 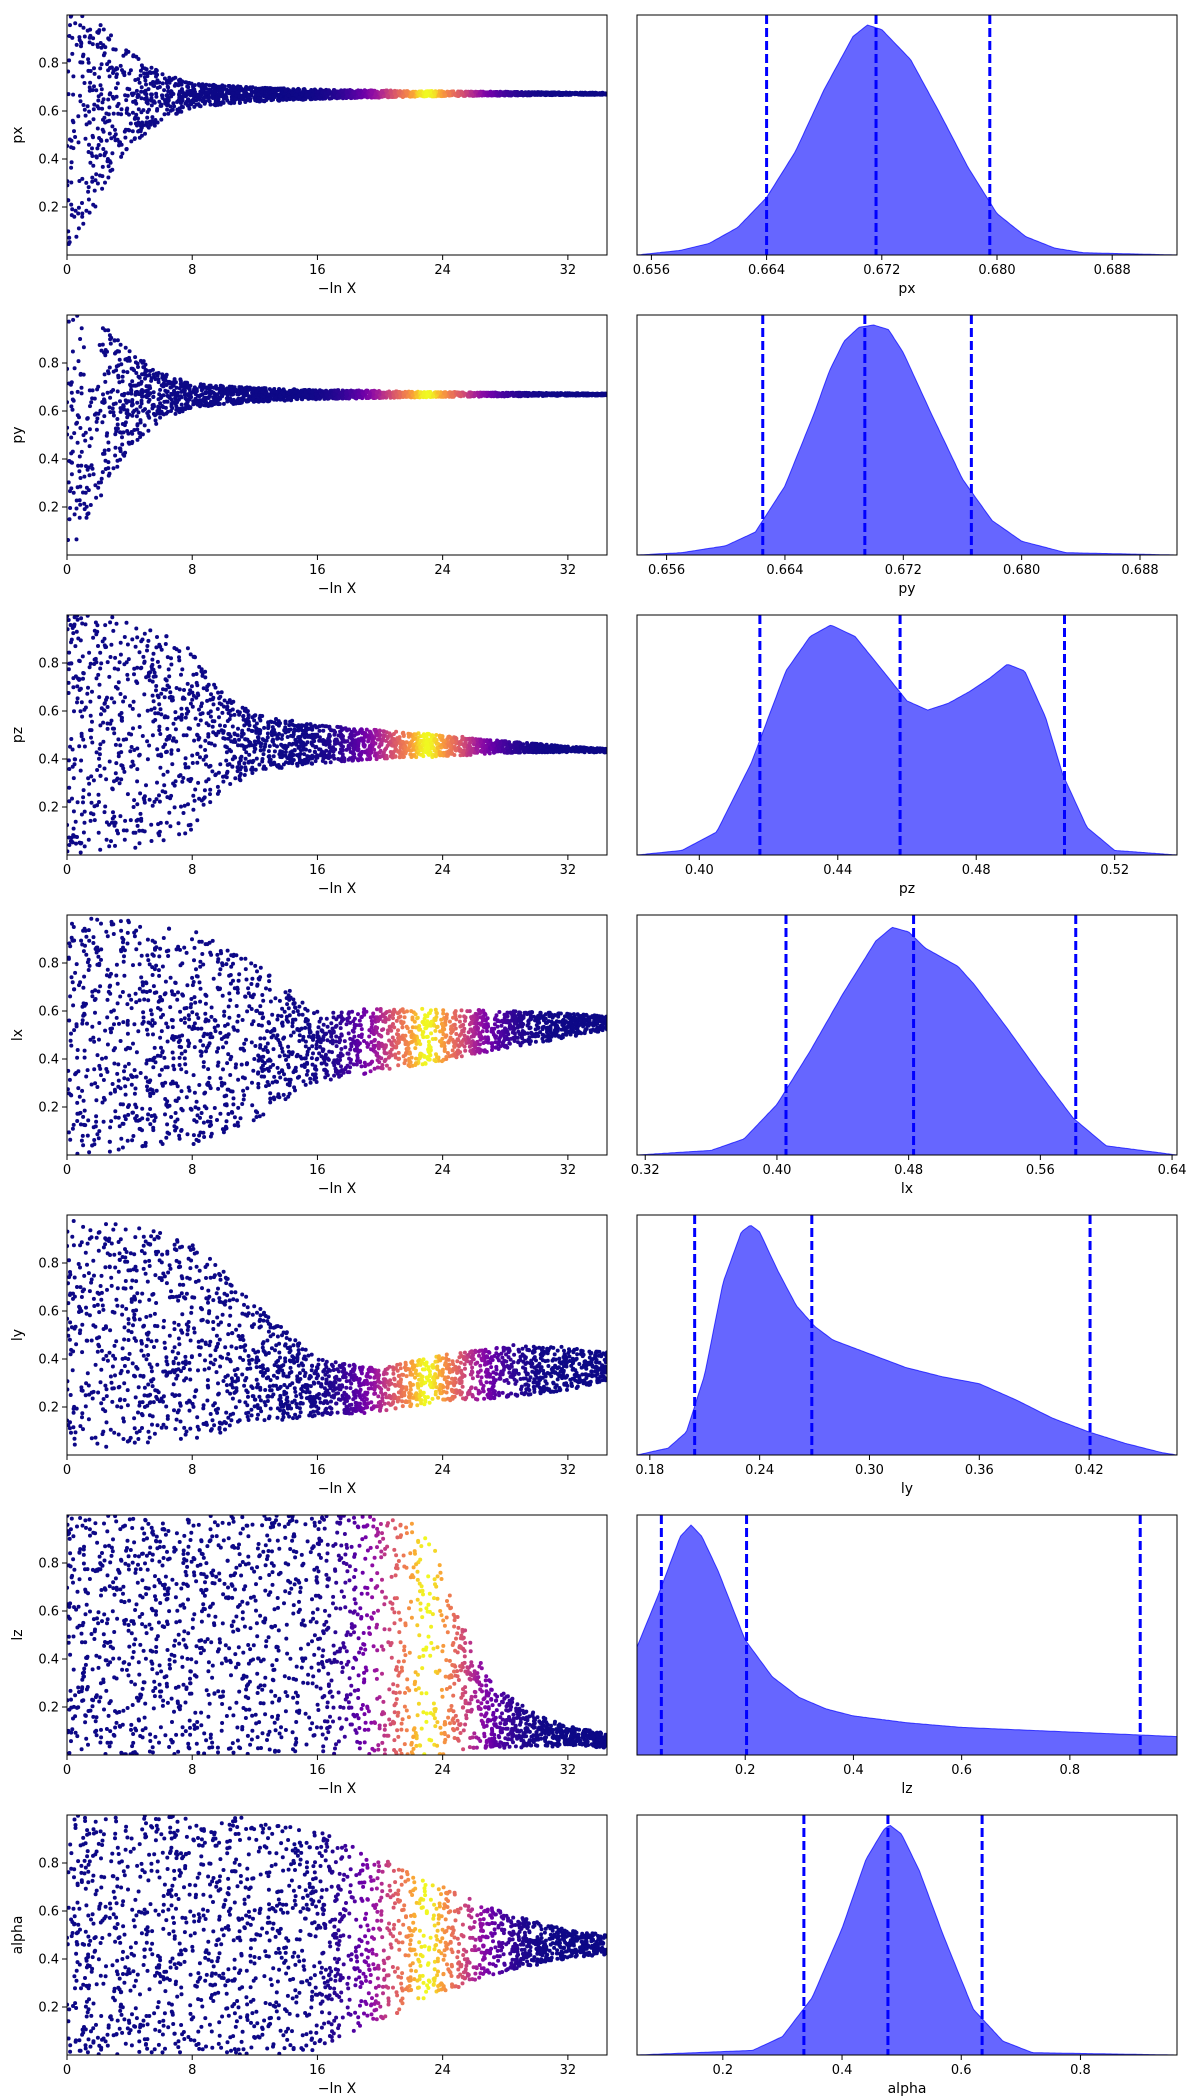 What do you see at coordinates (48, 208) in the screenshot?
I see `y-tick-label: 0.2` at bounding box center [48, 208].